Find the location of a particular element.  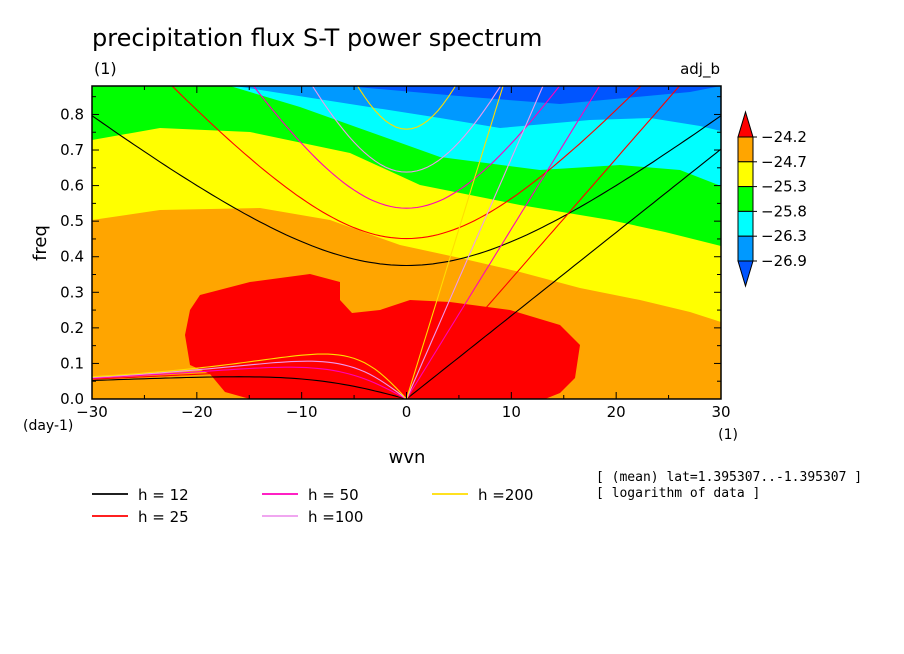

chart-subtitle-left: (1) is located at coordinates (105, 68).